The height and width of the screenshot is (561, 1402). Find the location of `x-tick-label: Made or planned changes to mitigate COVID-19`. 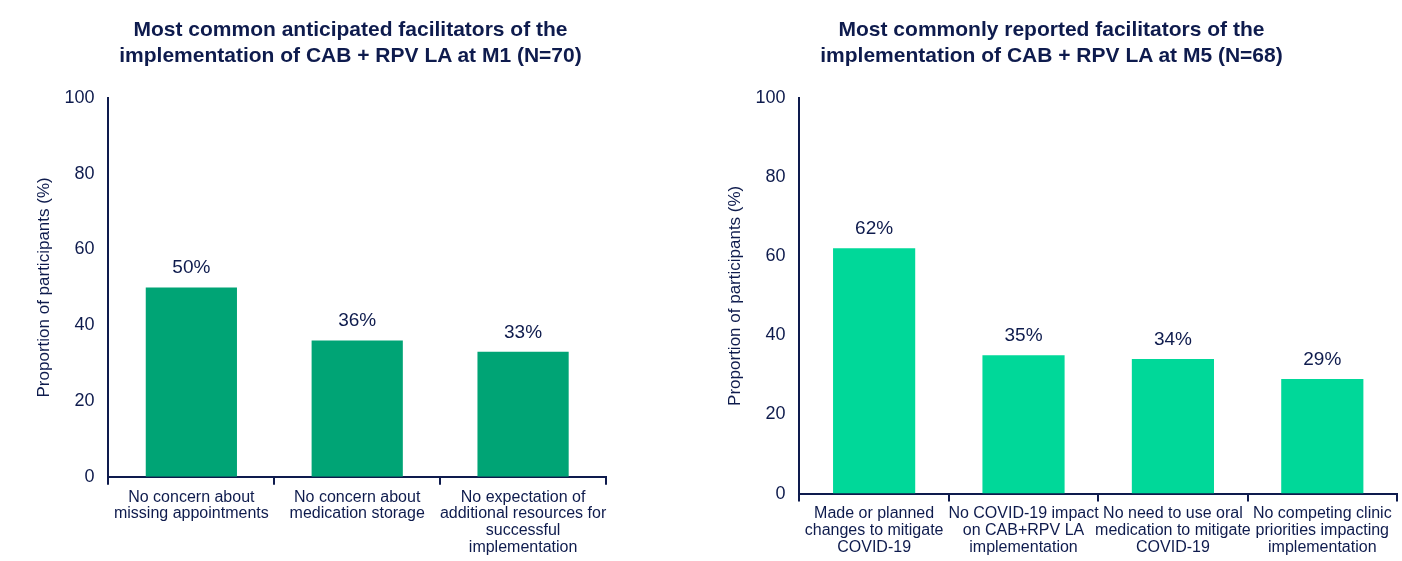

x-tick-label: Made or planned changes to mitigate COVID-19 is located at coordinates (874, 530).